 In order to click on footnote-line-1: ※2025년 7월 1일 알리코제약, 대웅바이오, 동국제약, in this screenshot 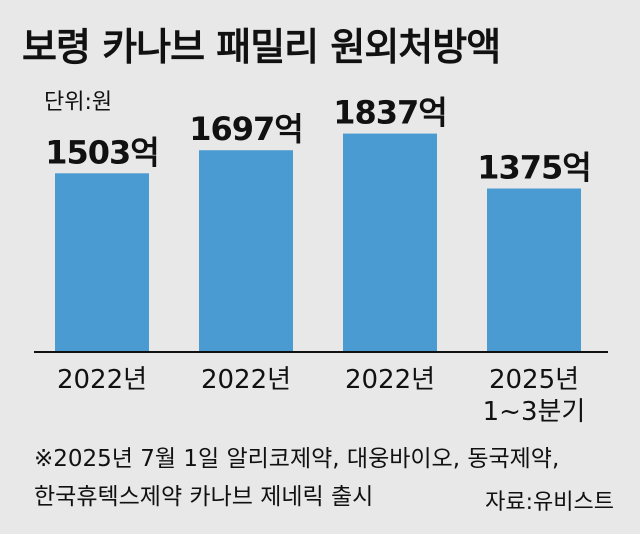, I will do `click(297, 459)`.